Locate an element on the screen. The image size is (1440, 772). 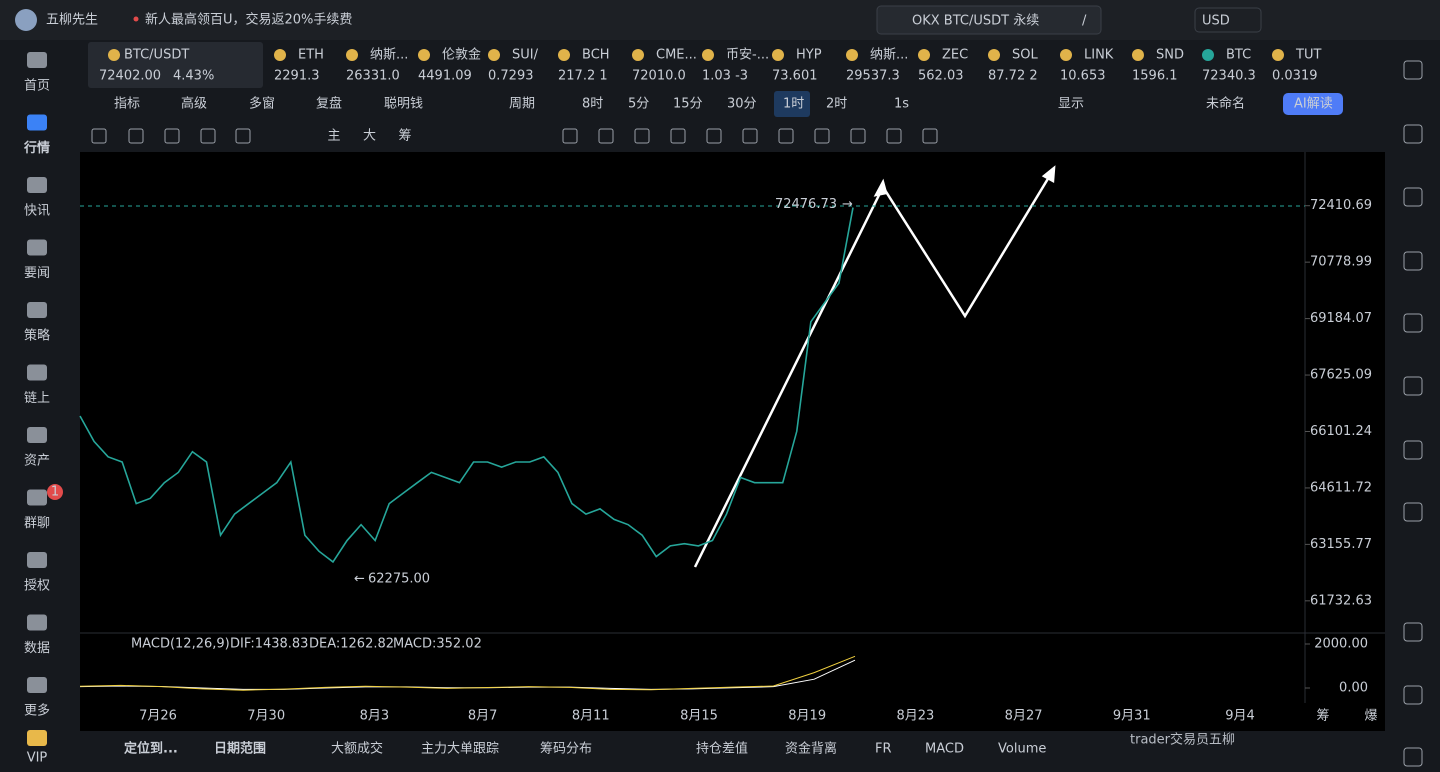
ai-button is located at coordinates (1313, 104).